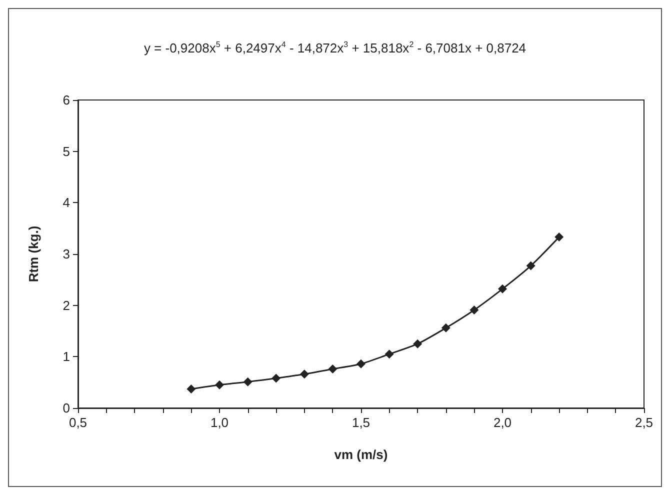 The width and height of the screenshot is (670, 495). I want to click on x-tick-label: 2,0, so click(502, 422).